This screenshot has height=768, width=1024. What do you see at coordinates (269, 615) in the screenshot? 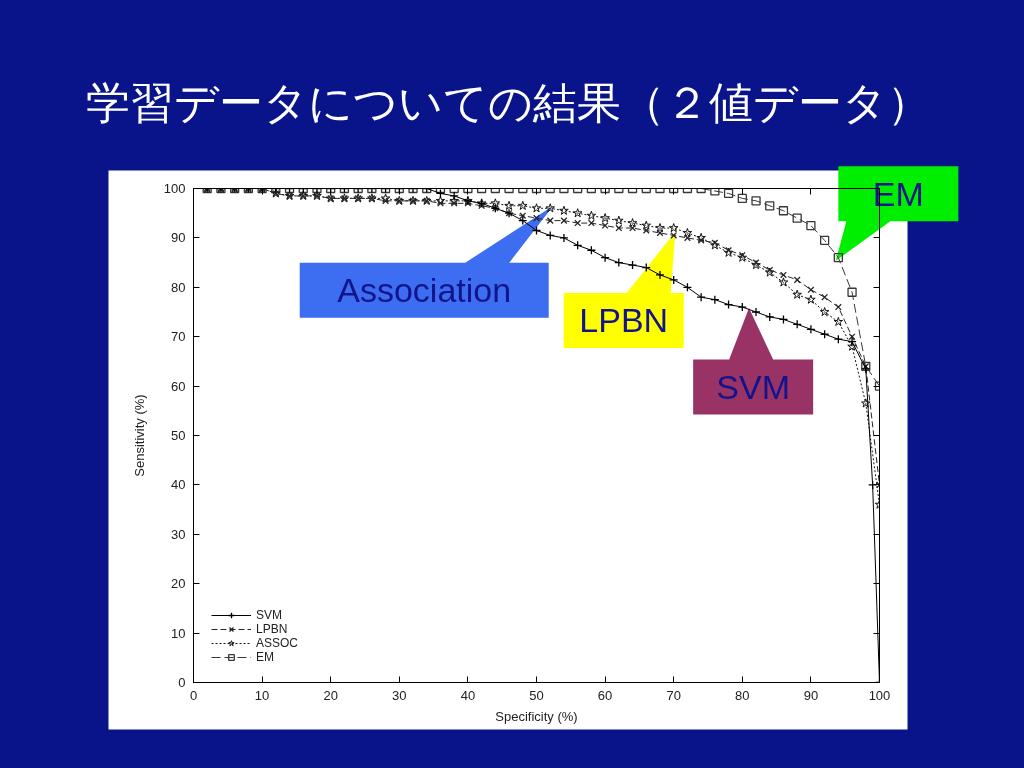
I see `legend-label: SVM` at bounding box center [269, 615].